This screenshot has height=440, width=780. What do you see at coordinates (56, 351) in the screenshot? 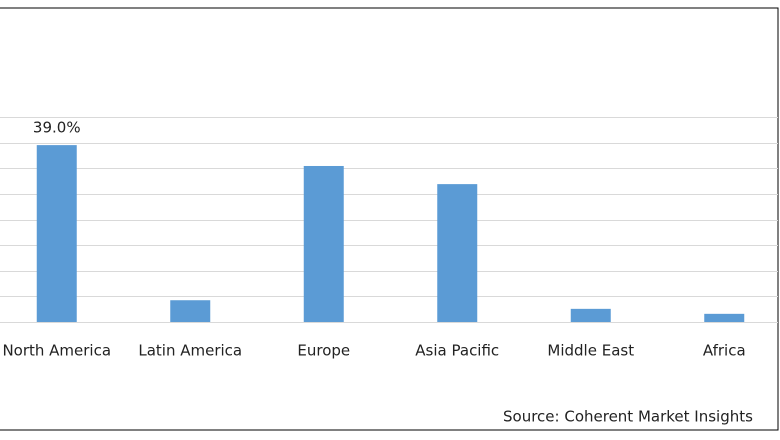
I see `x-tick-label: North America` at bounding box center [56, 351].